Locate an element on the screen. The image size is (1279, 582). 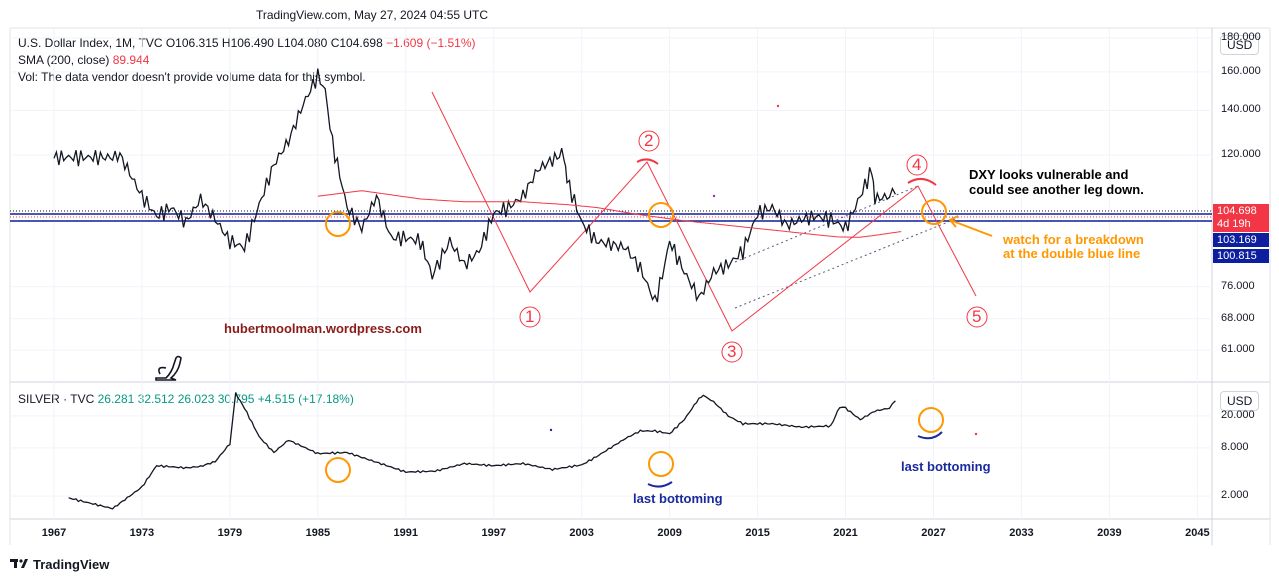
x-tick-label: 1973 is located at coordinates (142, 533).